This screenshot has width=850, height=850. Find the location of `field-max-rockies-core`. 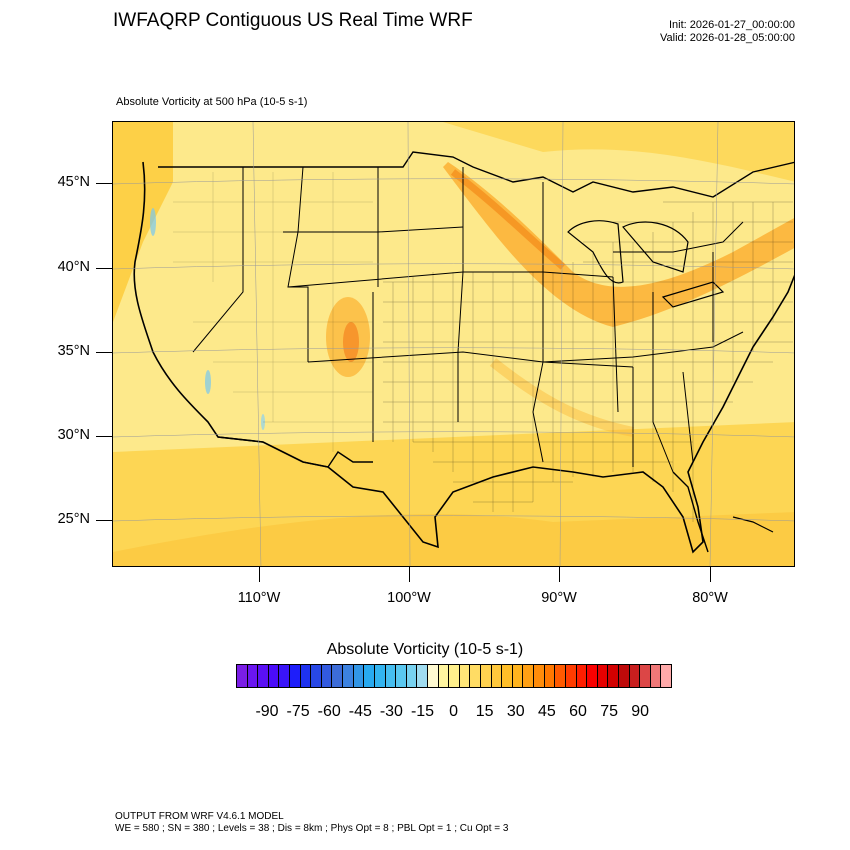

field-max-rockies-core is located at coordinates (351, 342).